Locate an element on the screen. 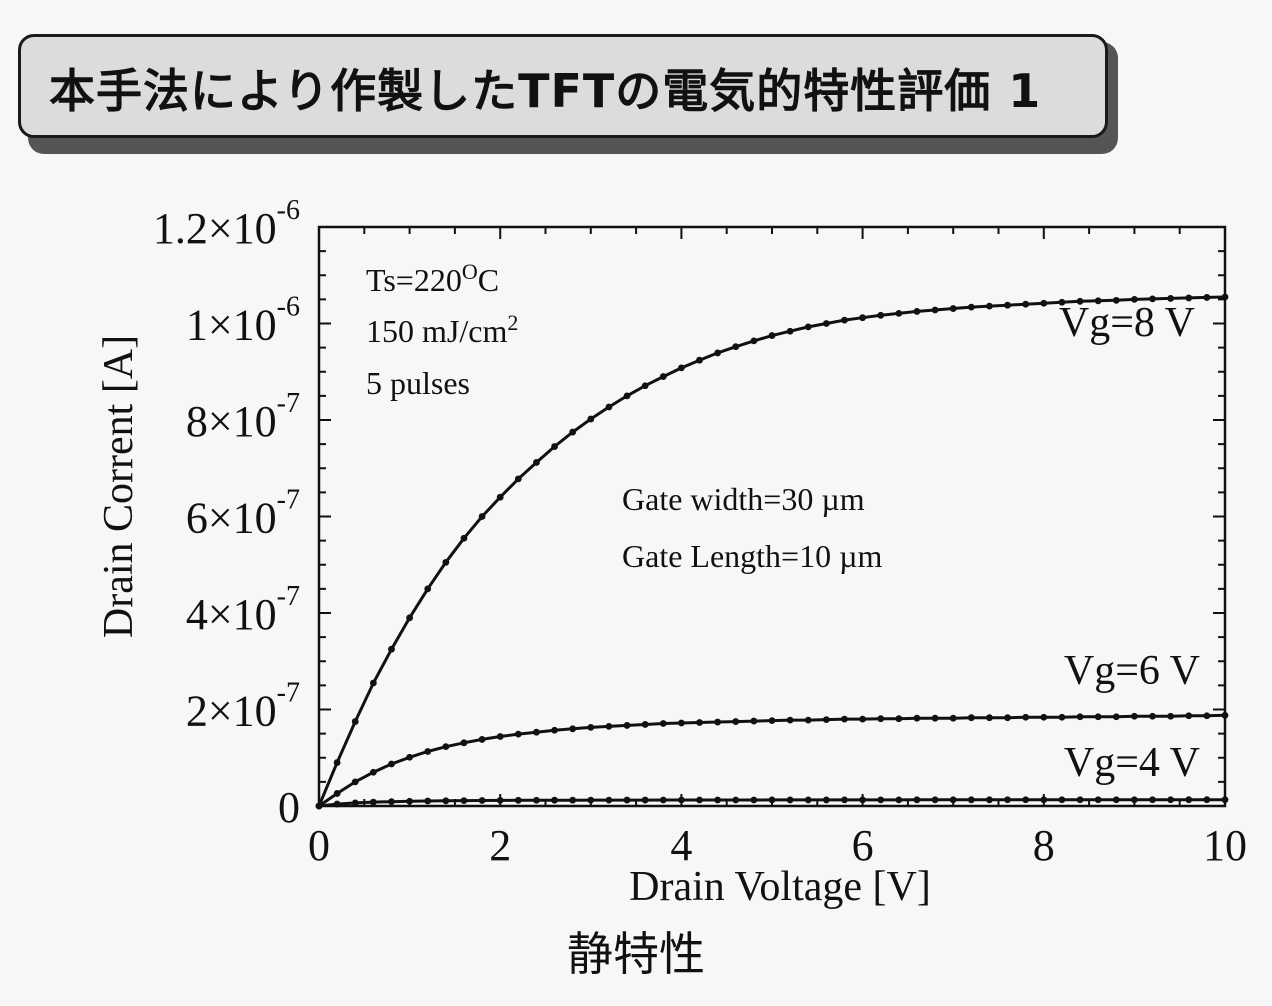 The height and width of the screenshot is (1006, 1272). x-tick-label: 0 is located at coordinates (319, 845).